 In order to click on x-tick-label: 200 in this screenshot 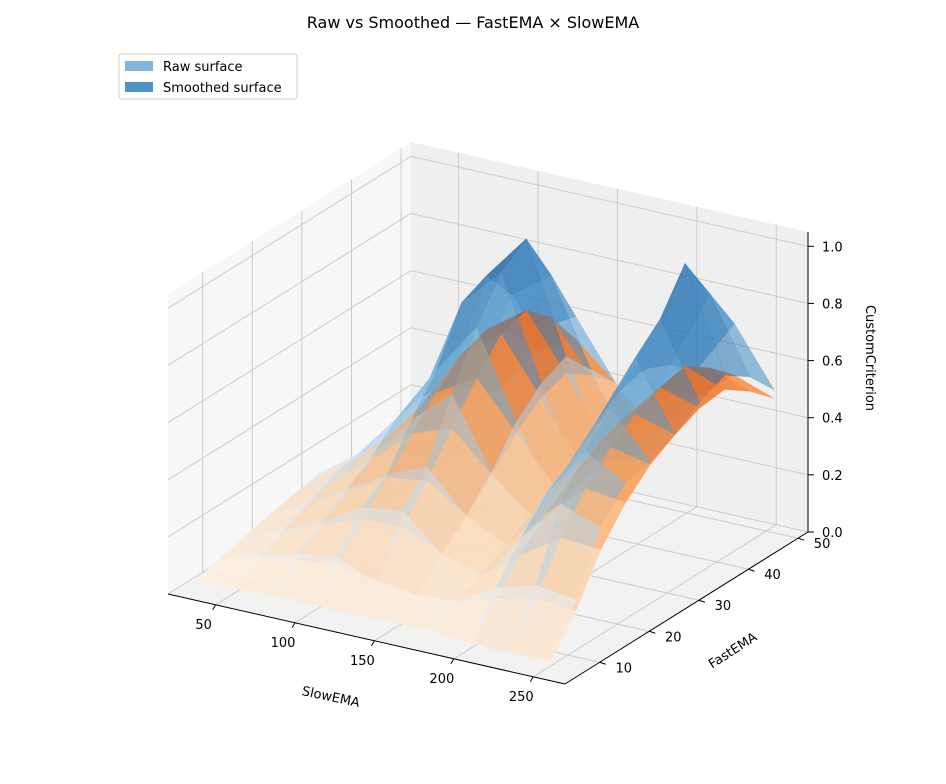, I will do `click(441, 679)`.